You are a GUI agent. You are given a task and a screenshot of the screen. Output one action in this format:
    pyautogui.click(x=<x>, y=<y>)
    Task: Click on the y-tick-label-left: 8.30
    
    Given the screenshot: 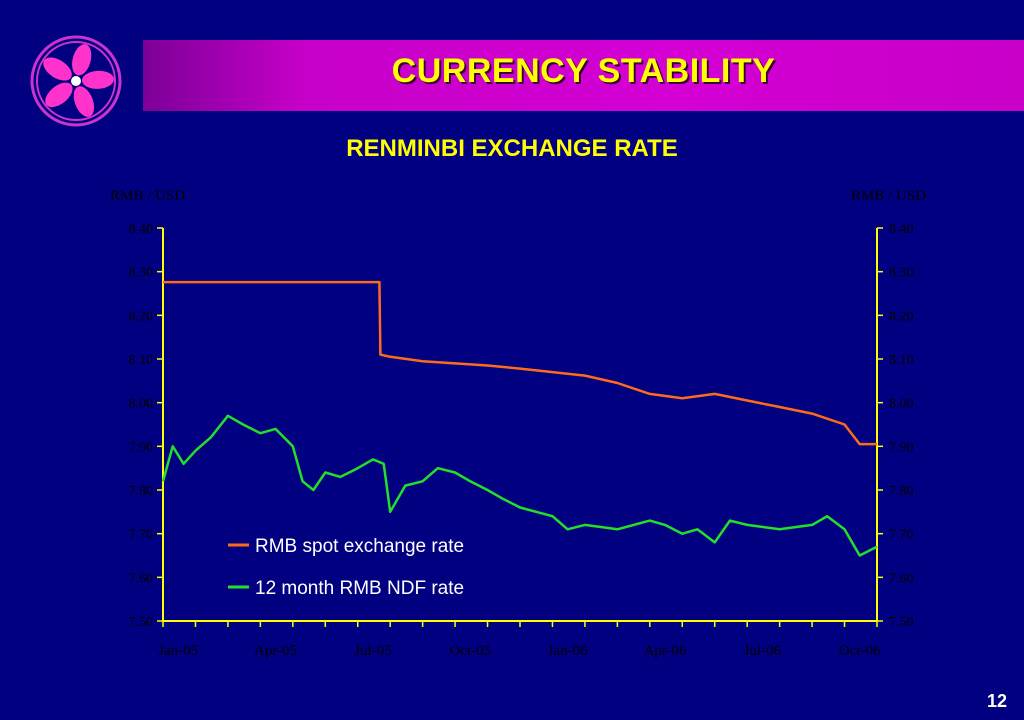 What is the action you would take?
    pyautogui.click(x=141, y=273)
    